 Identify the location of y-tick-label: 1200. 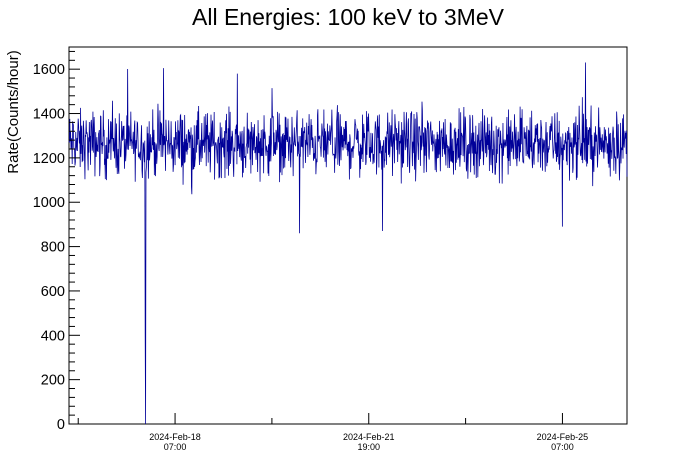
(49, 159).